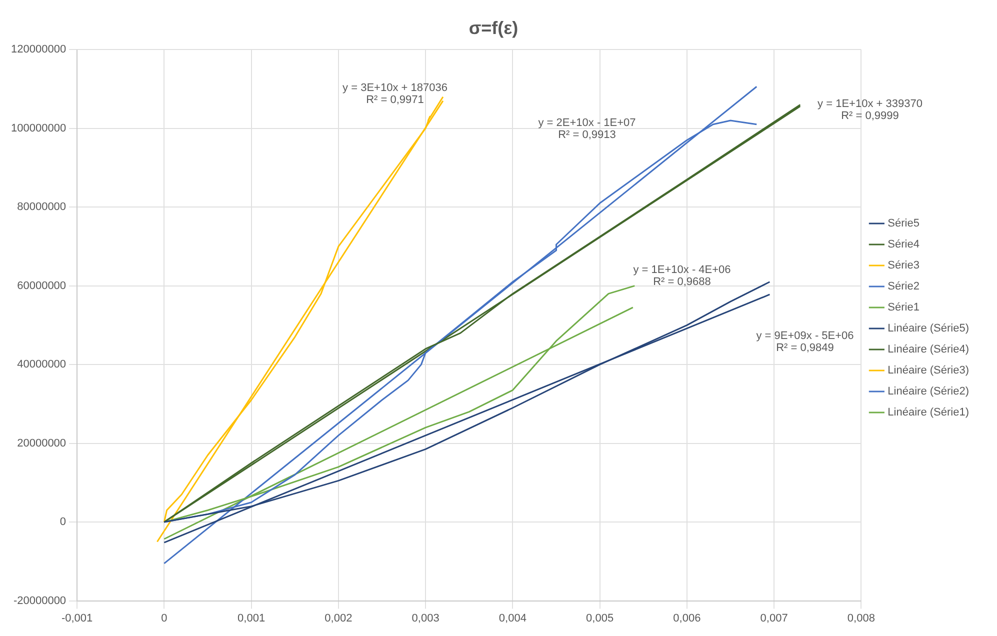  Describe the element at coordinates (805, 348) in the screenshot. I see `annotation: R² = 0,9849` at that location.